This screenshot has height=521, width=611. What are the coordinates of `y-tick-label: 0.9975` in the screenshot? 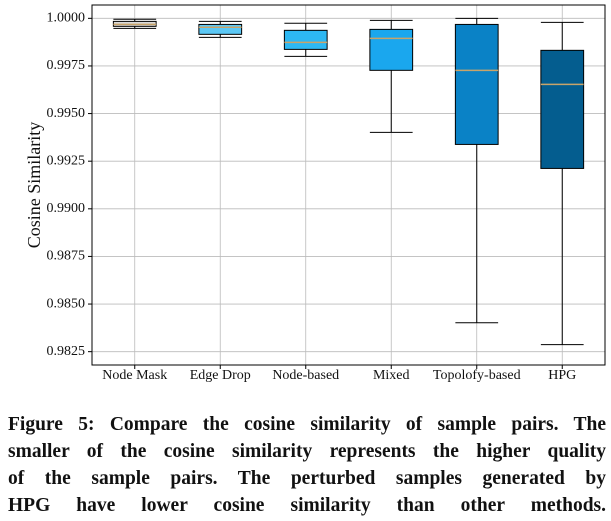 It's located at (66, 65).